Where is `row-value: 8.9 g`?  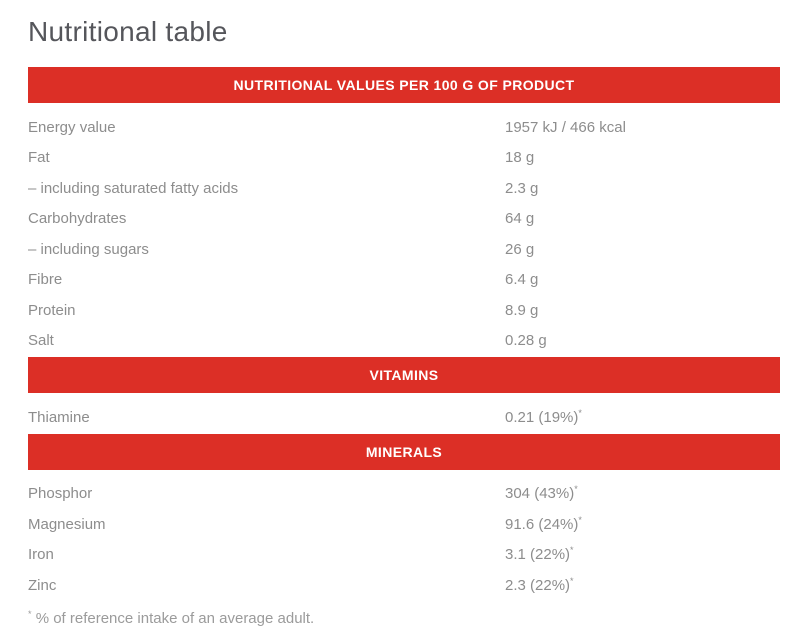 row-value: 8.9 g is located at coordinates (642, 310).